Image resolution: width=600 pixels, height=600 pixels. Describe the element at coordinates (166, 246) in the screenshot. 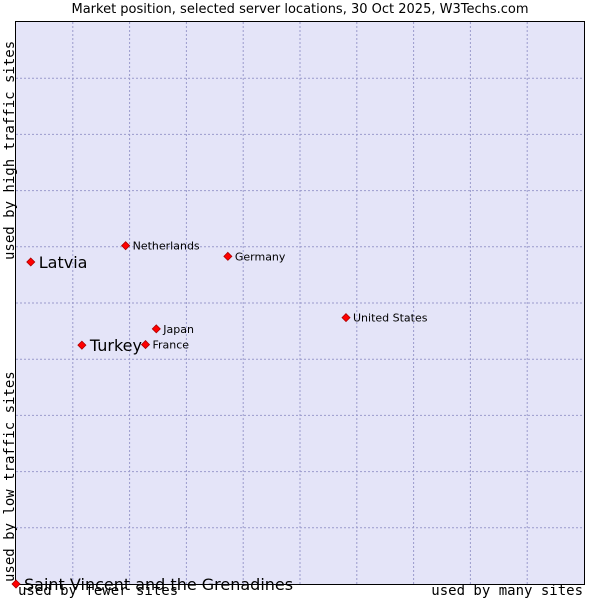

I see `data-point-label: Netherlands` at that location.